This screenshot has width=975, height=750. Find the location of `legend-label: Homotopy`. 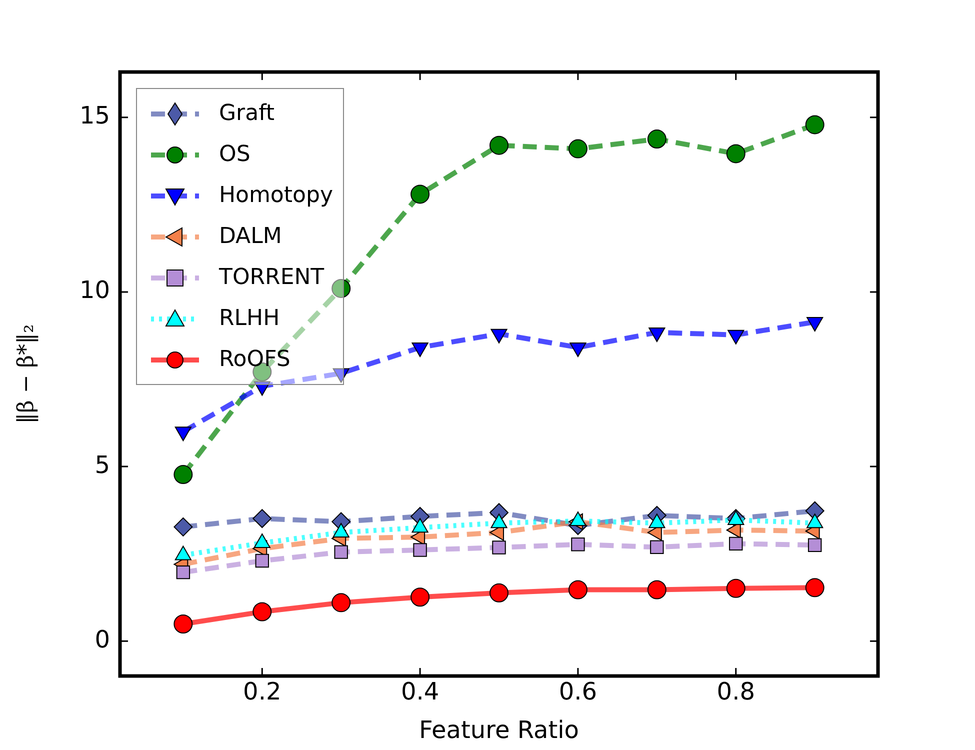

legend-label: Homotopy is located at coordinates (276, 195).